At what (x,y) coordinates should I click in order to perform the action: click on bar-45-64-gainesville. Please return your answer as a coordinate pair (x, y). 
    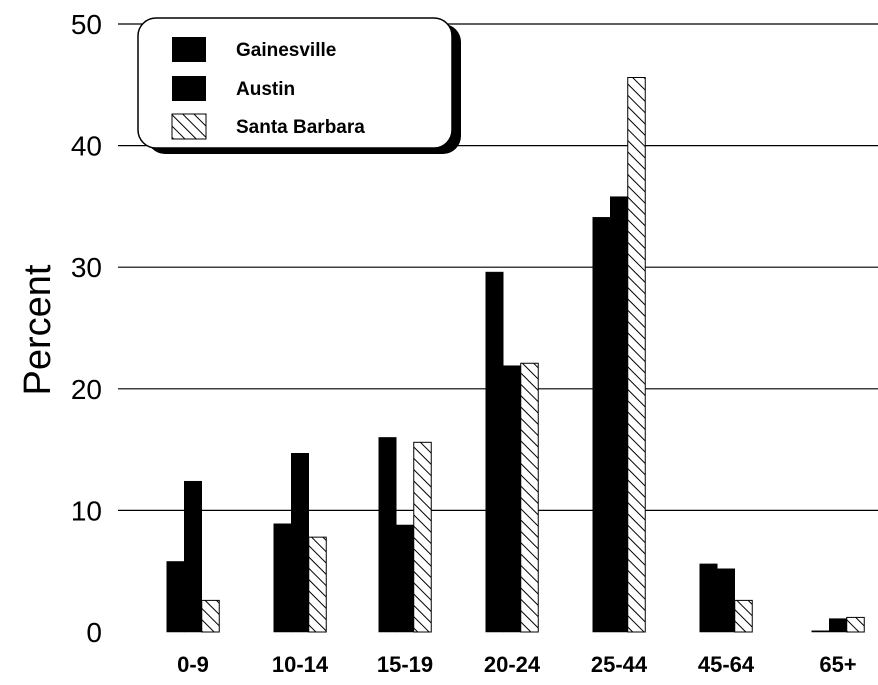
    Looking at the image, I should click on (708, 598).